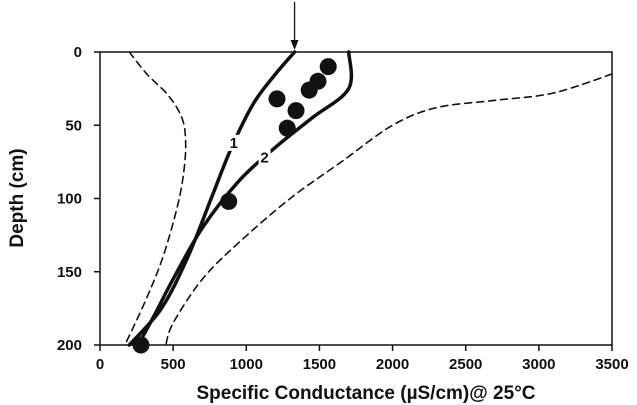  I want to click on curve-label-2: 2, so click(264, 157).